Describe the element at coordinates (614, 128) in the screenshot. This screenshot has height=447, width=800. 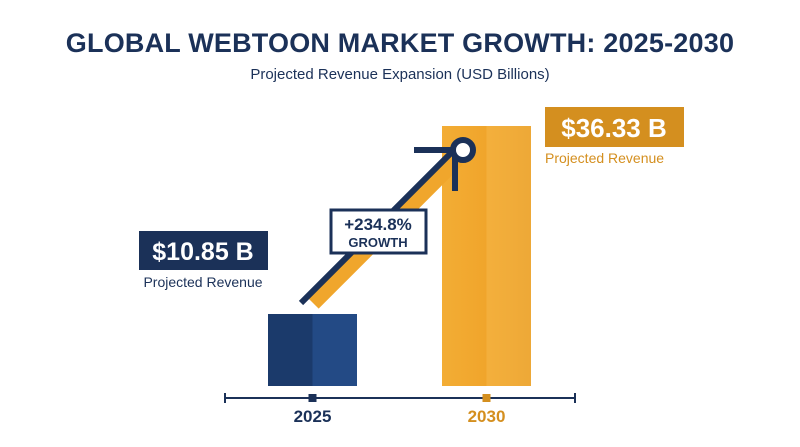
I see `value-text-2030: $36.33 B` at that location.